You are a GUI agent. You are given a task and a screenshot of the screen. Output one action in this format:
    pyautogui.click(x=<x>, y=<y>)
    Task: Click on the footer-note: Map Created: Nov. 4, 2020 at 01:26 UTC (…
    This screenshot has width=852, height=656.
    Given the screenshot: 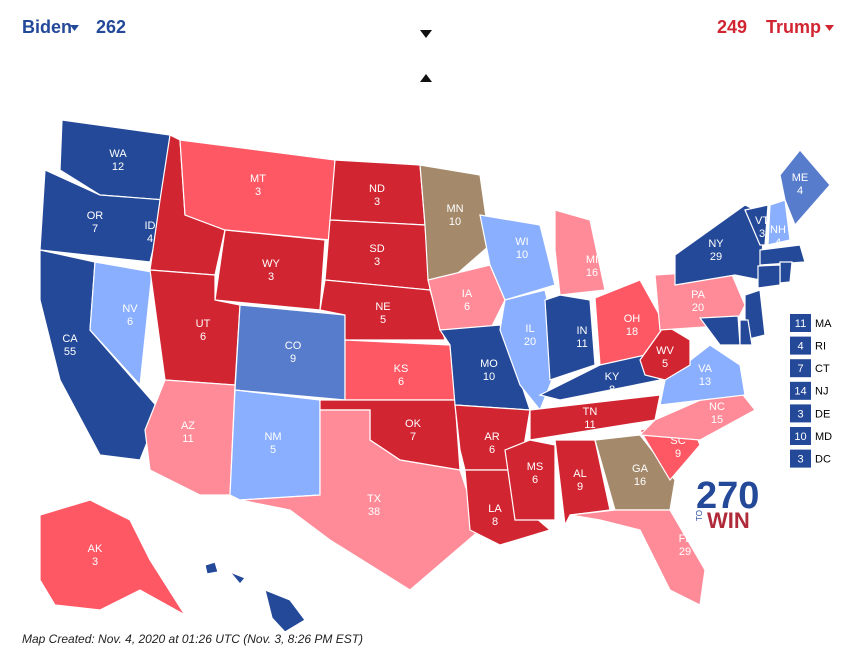 What is the action you would take?
    pyautogui.click(x=192, y=639)
    